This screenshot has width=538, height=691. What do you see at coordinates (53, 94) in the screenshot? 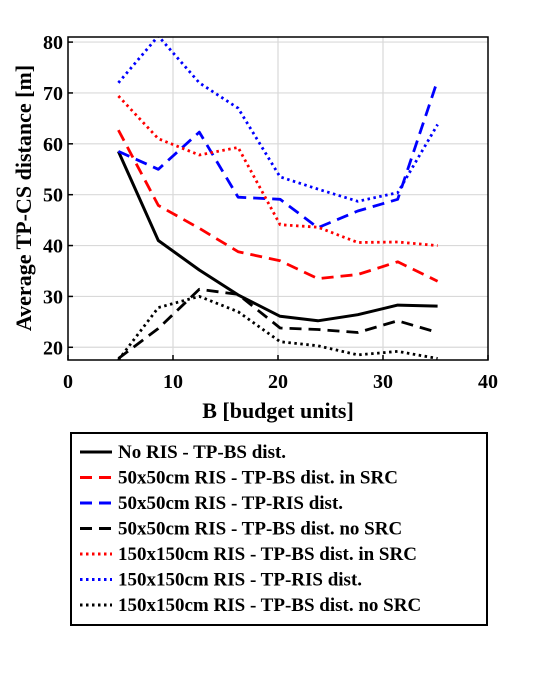
I see `y-tick-label: 70` at bounding box center [53, 94].